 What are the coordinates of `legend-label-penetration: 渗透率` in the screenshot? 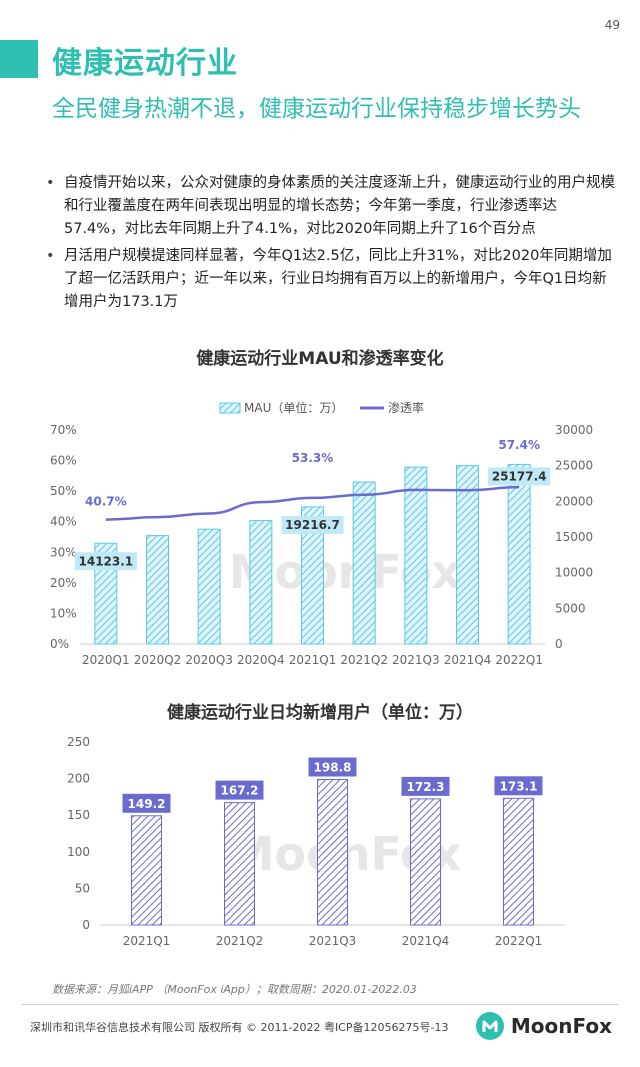 It's located at (406, 407).